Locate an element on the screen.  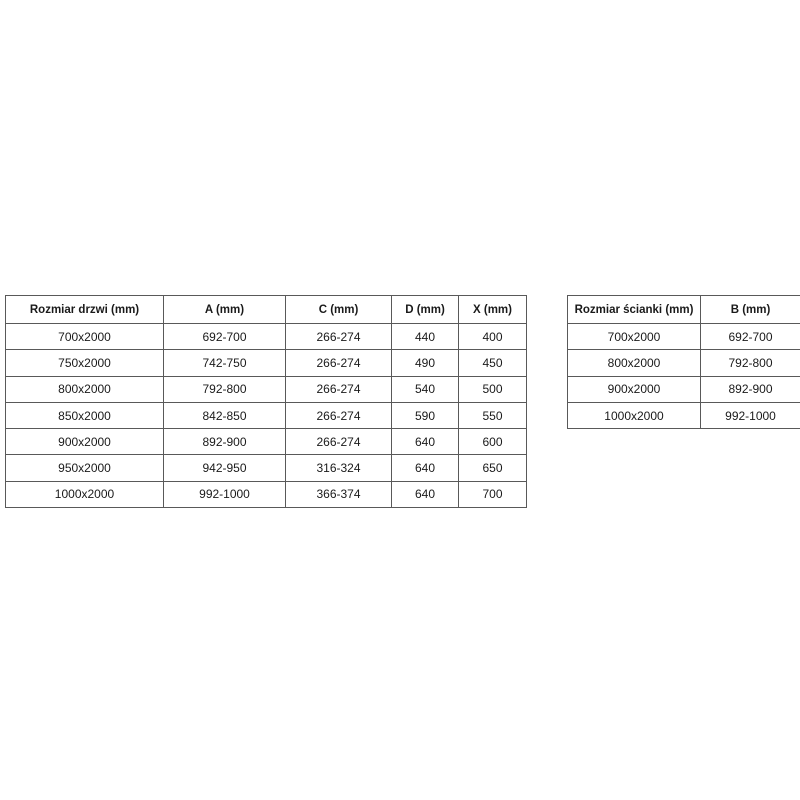
table-cell: 316-324 is located at coordinates (338, 468).